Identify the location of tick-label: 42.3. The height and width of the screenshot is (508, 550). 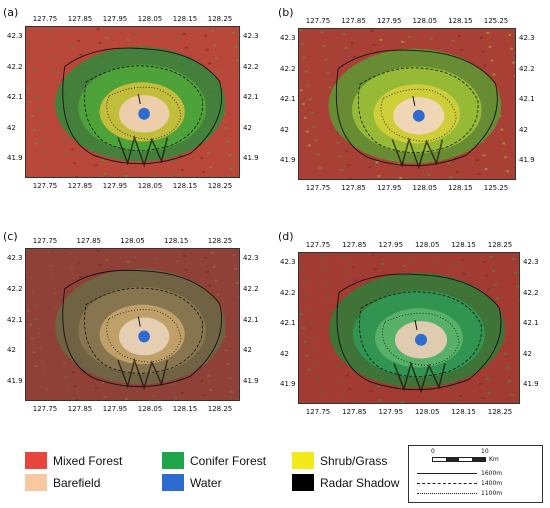
(531, 262).